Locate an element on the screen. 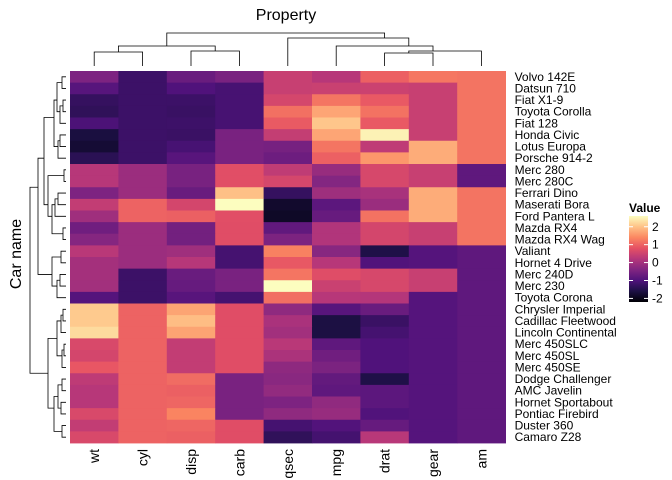 This screenshot has height=480, width=672. row-label: Fiat 128 is located at coordinates (537, 123).